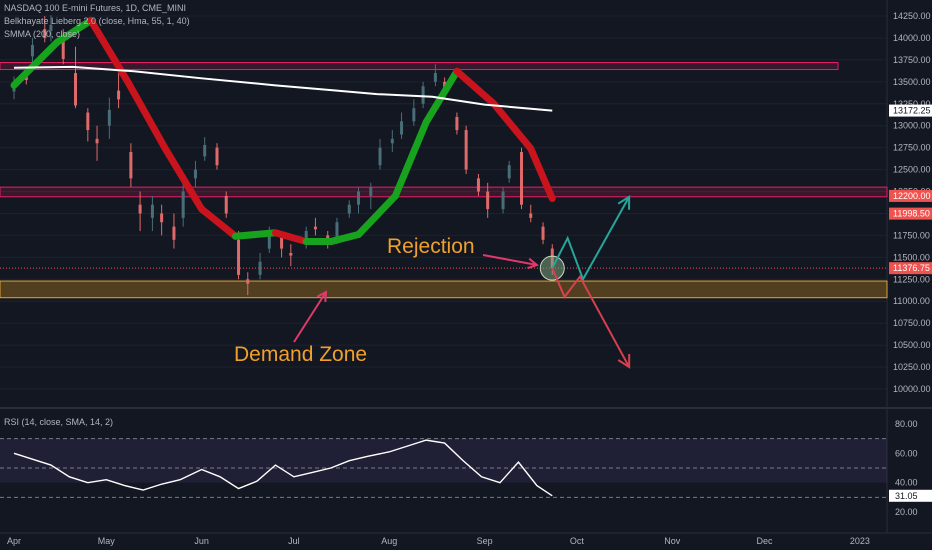 This screenshot has height=550, width=932. Describe the element at coordinates (310, 317) in the screenshot. I see `demand-zone-arrow` at that location.